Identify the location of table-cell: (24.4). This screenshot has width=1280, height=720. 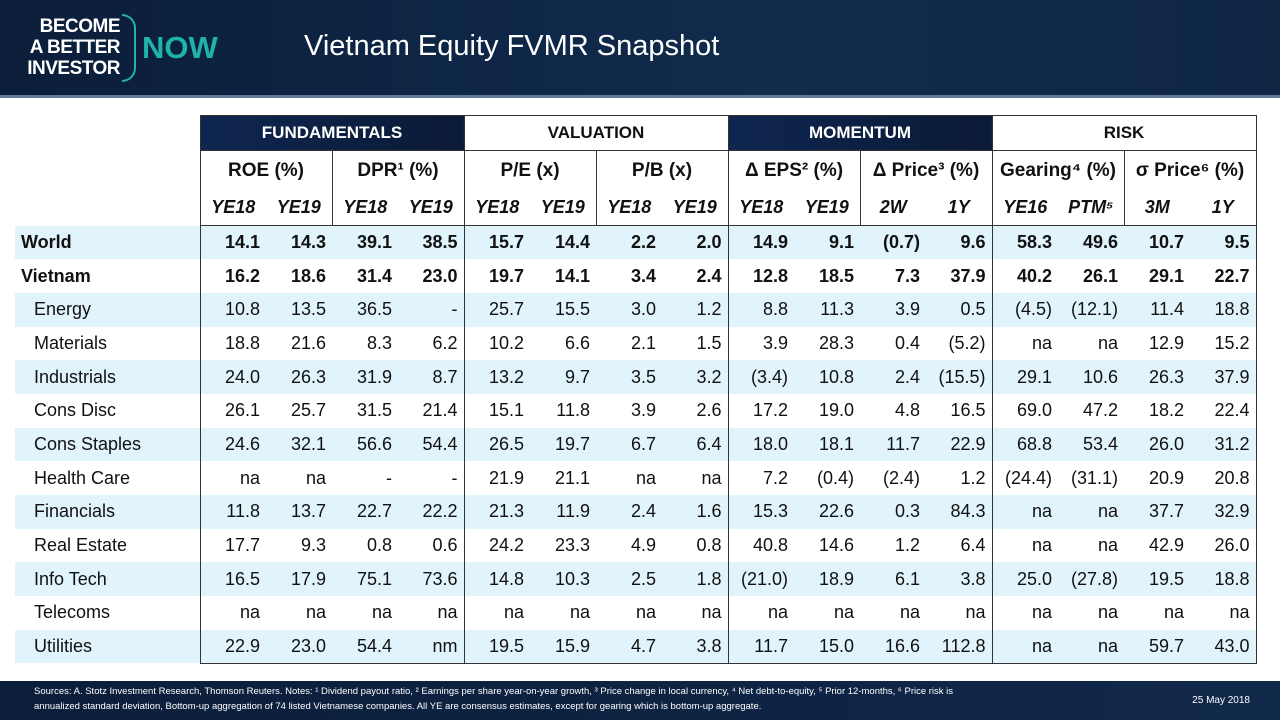
(1024, 478).